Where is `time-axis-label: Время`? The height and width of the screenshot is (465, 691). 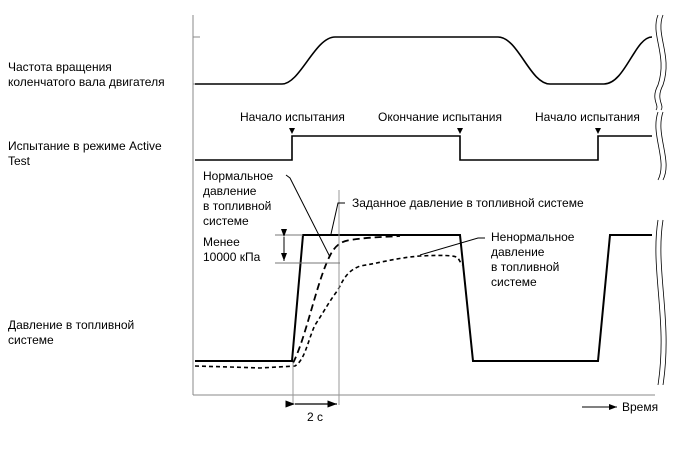 time-axis-label: Время is located at coordinates (640, 407).